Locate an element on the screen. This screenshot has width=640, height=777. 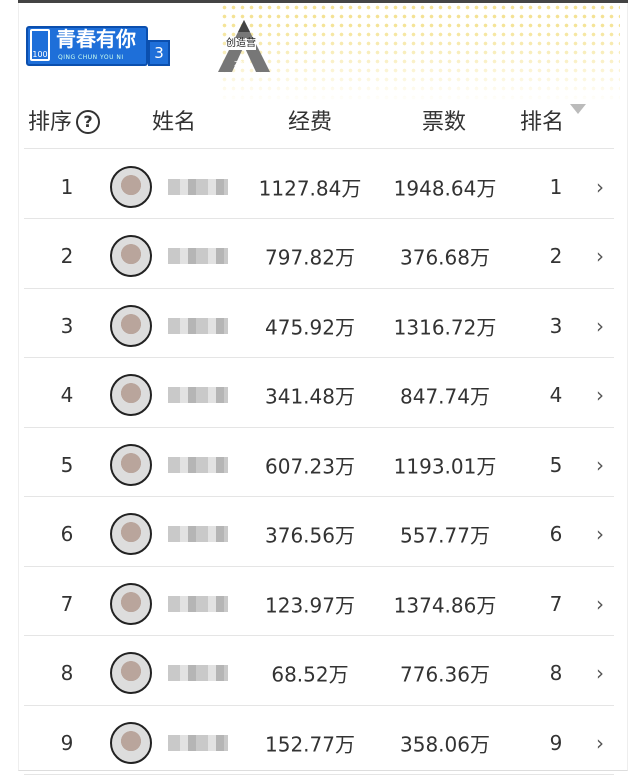
row-fee: 123.97万 is located at coordinates (310, 605).